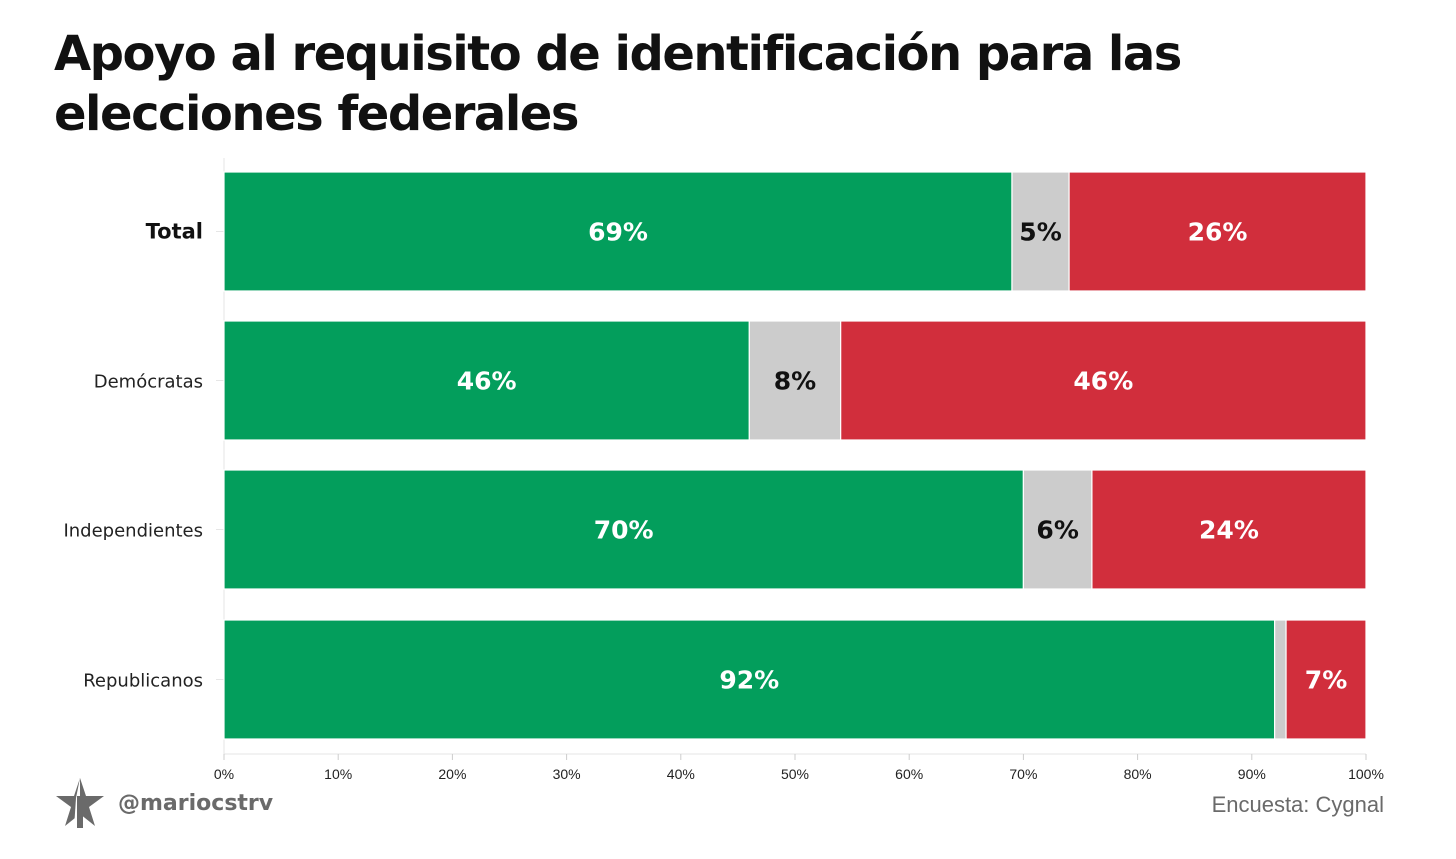  I want to click on x-tick-label: 10%, so click(338, 774).